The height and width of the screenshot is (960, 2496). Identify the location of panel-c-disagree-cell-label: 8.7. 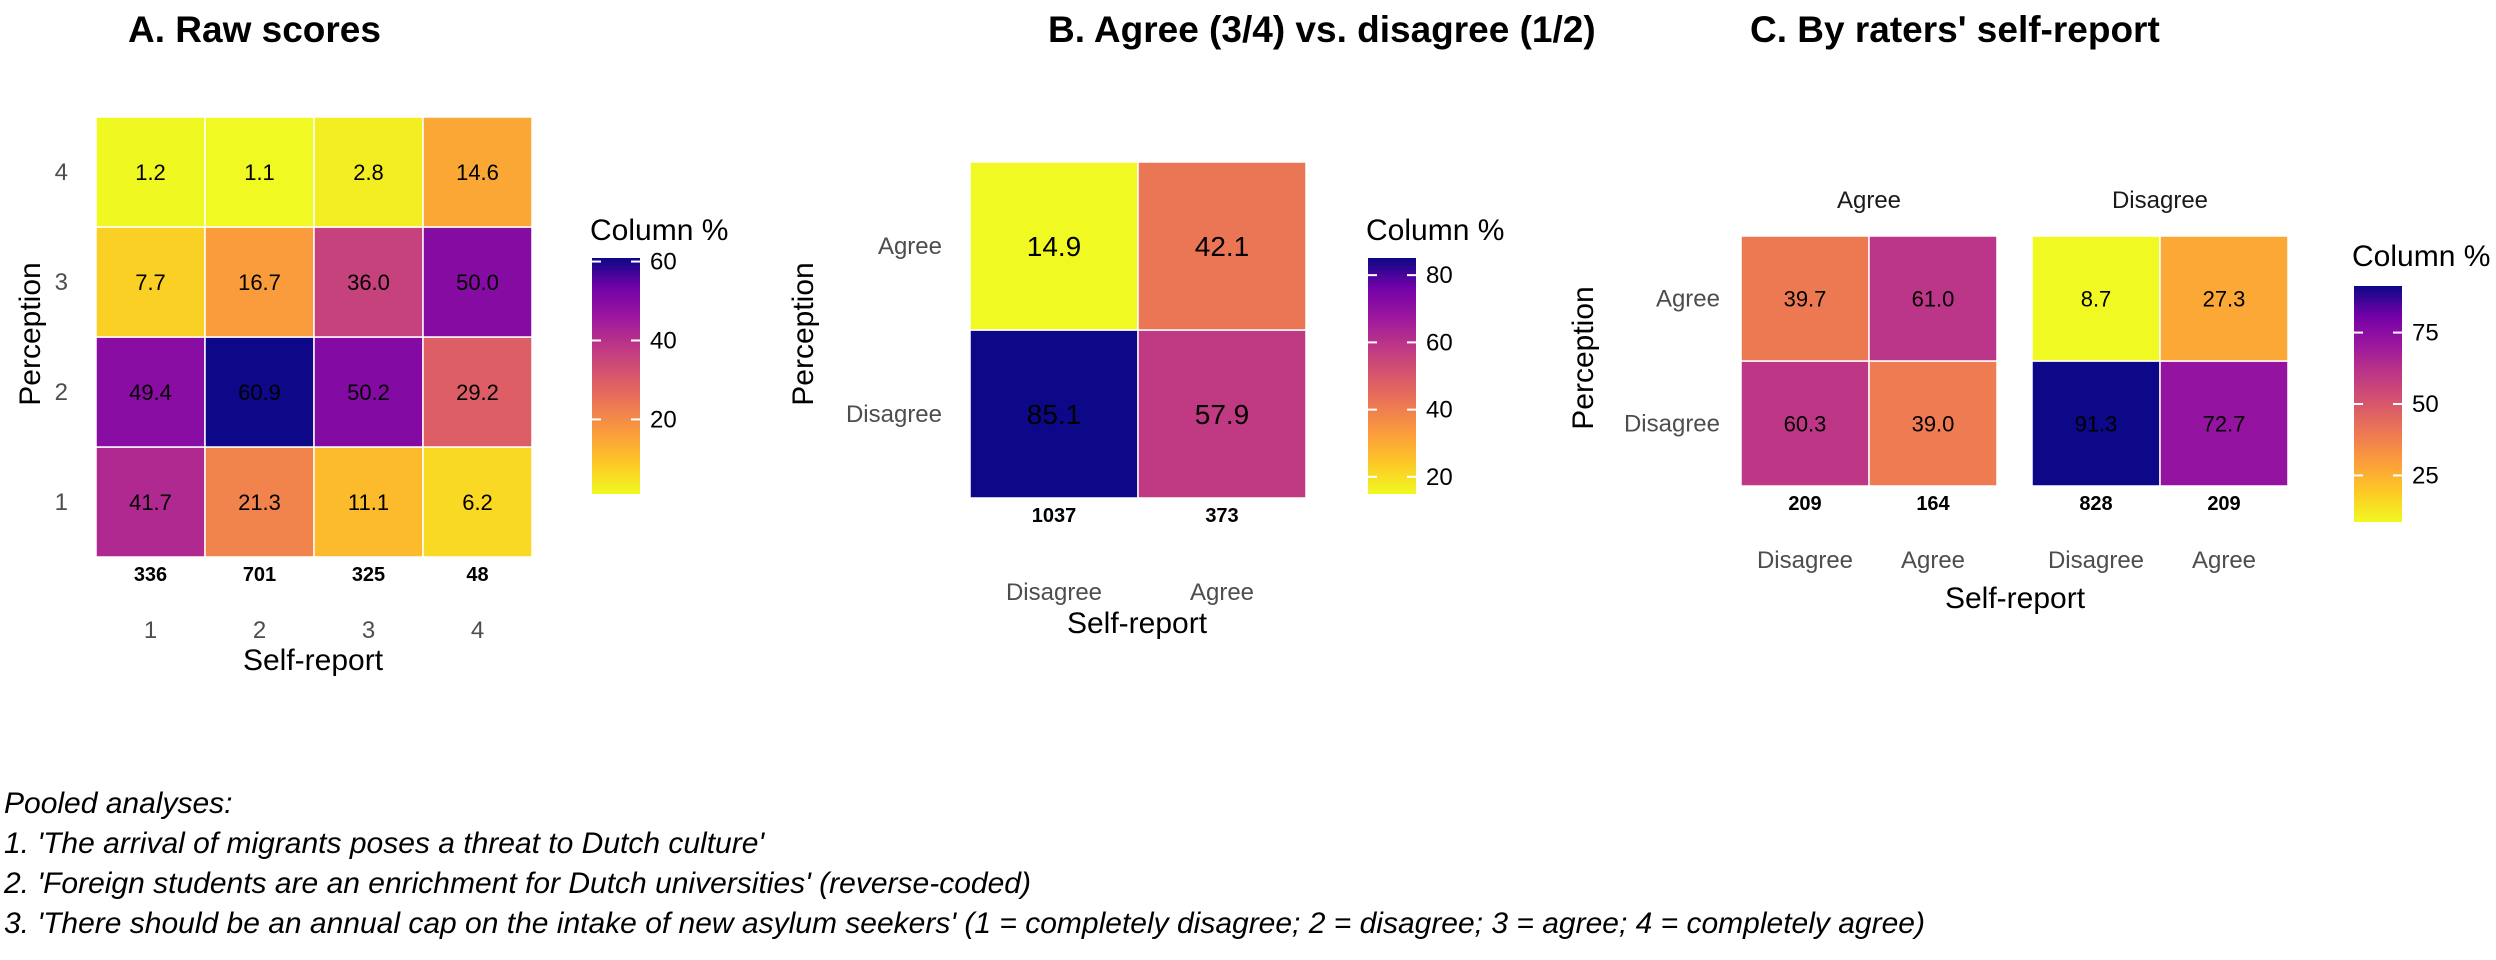
(2096, 299).